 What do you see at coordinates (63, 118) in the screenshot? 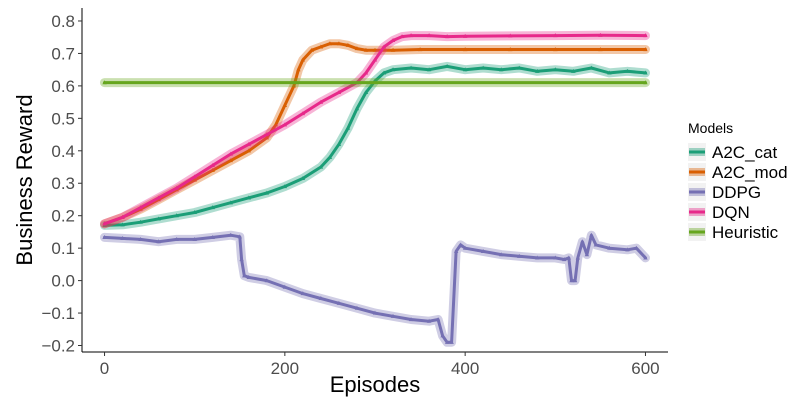
I see `y-tick-label: 0.5` at bounding box center [63, 118].